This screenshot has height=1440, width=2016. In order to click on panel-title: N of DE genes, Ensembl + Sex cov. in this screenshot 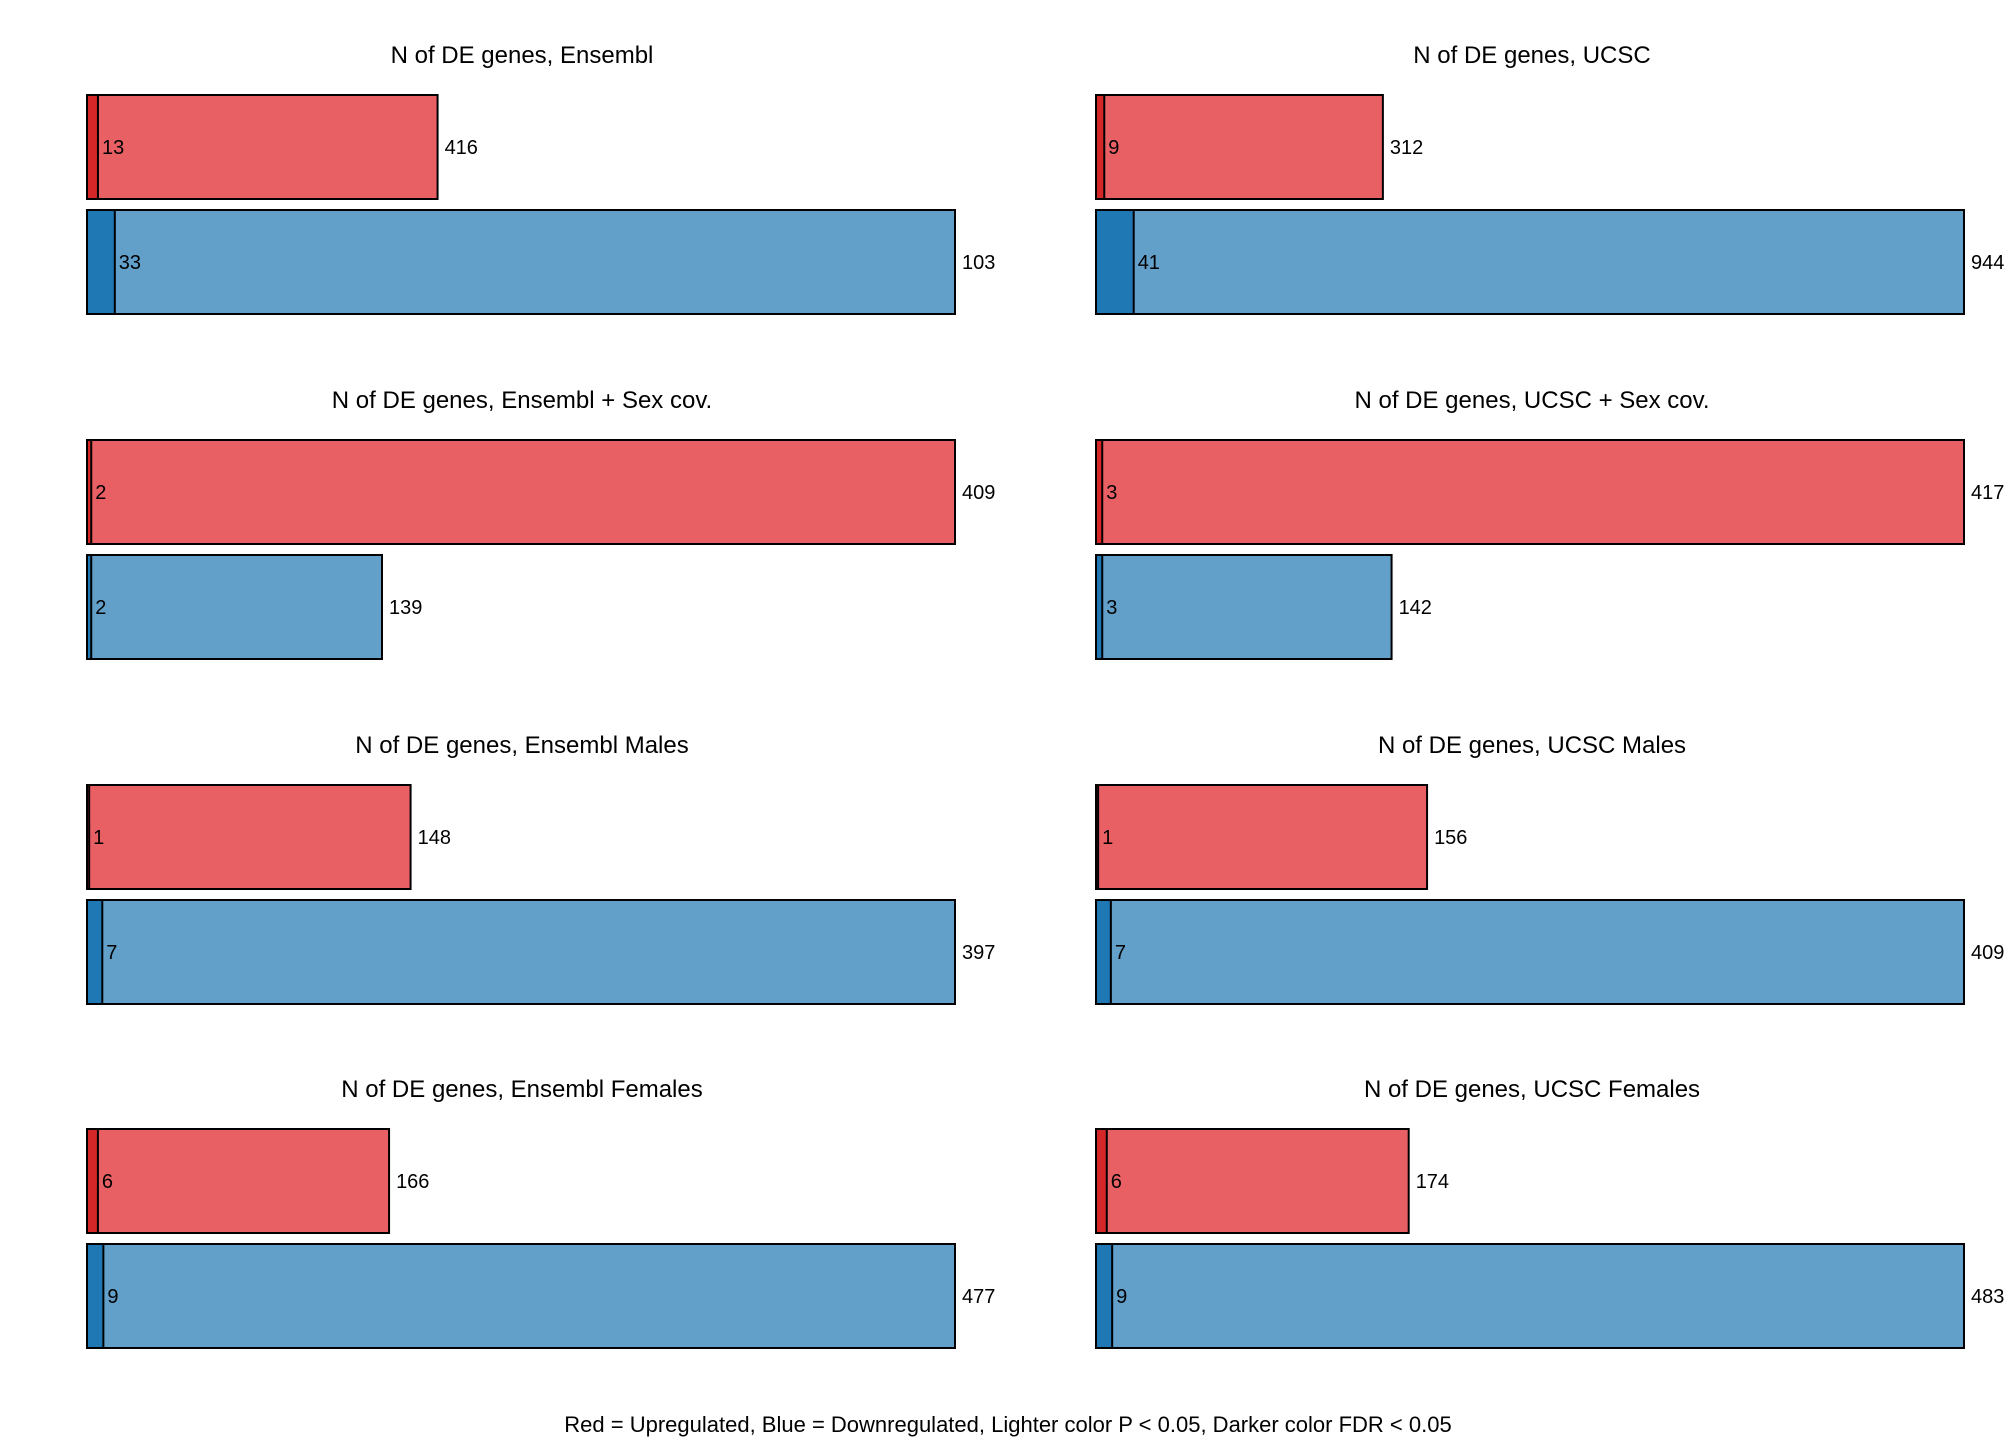, I will do `click(522, 400)`.